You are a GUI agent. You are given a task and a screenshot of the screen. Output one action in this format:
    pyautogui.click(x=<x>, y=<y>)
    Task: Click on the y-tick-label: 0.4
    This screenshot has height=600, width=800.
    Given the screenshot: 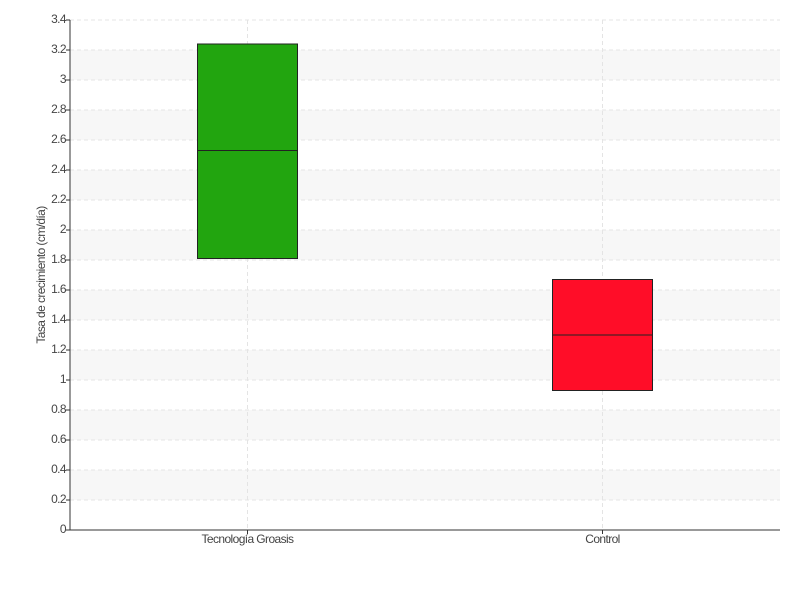 What is the action you would take?
    pyautogui.click(x=59, y=469)
    